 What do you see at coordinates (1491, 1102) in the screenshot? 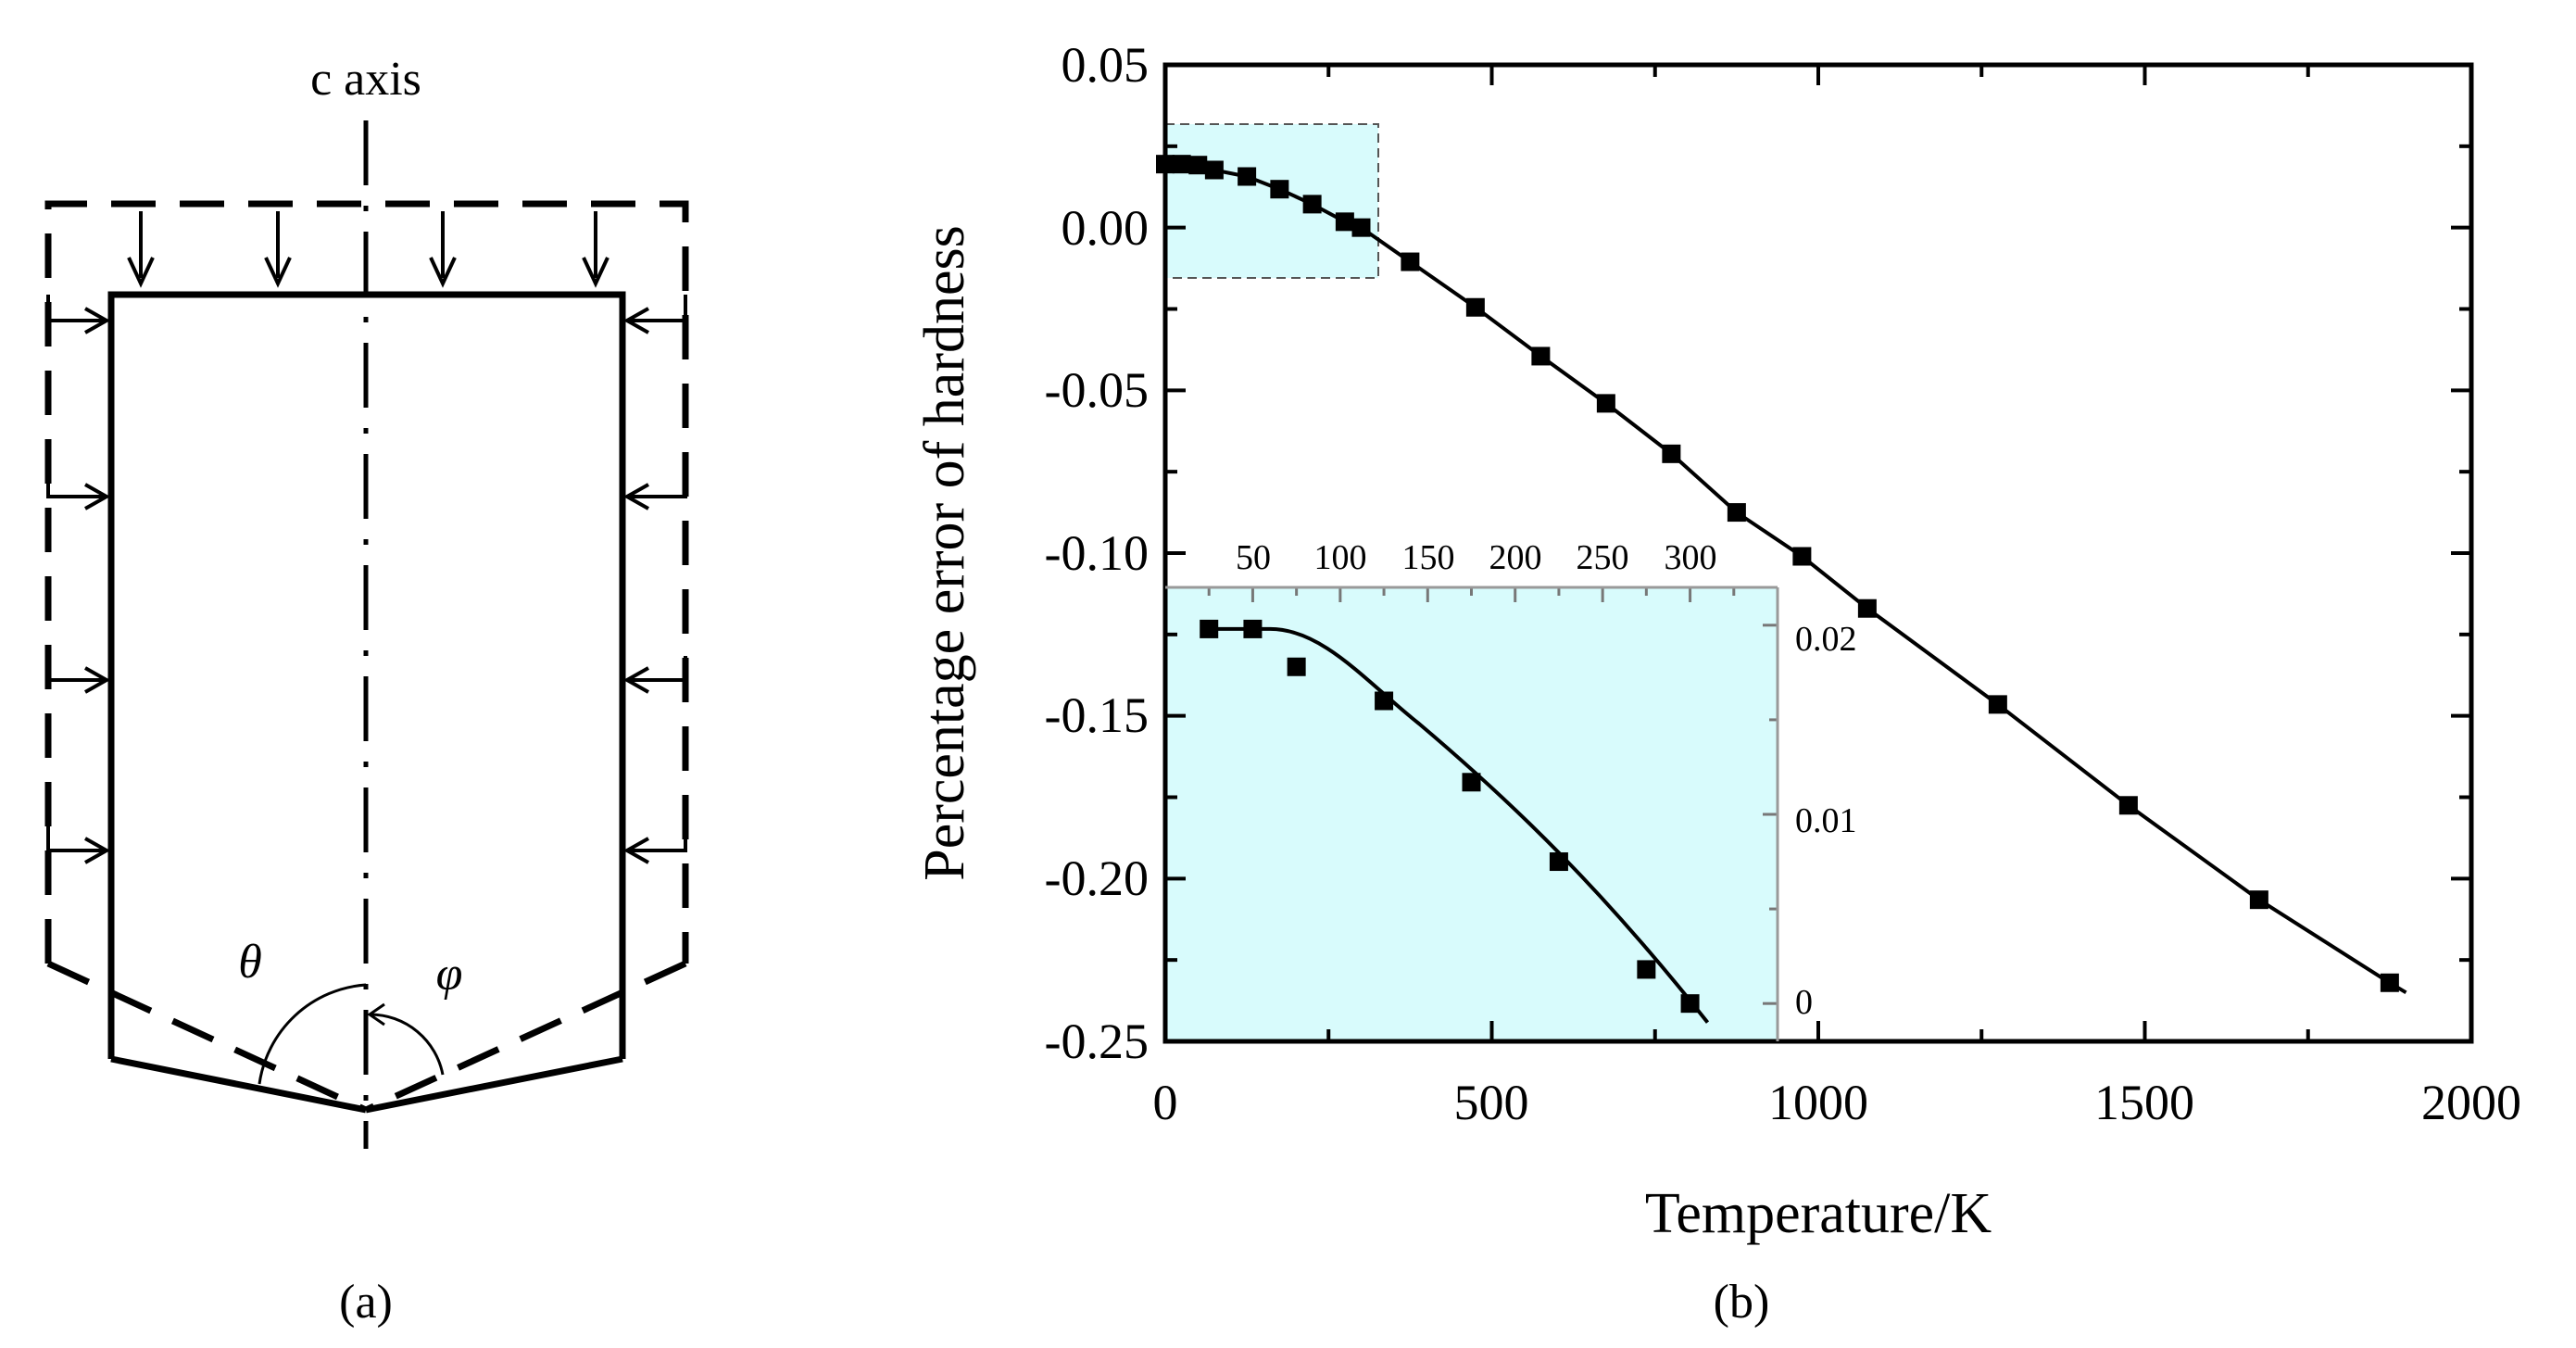
I see `x-tick-label: 500` at bounding box center [1491, 1102].